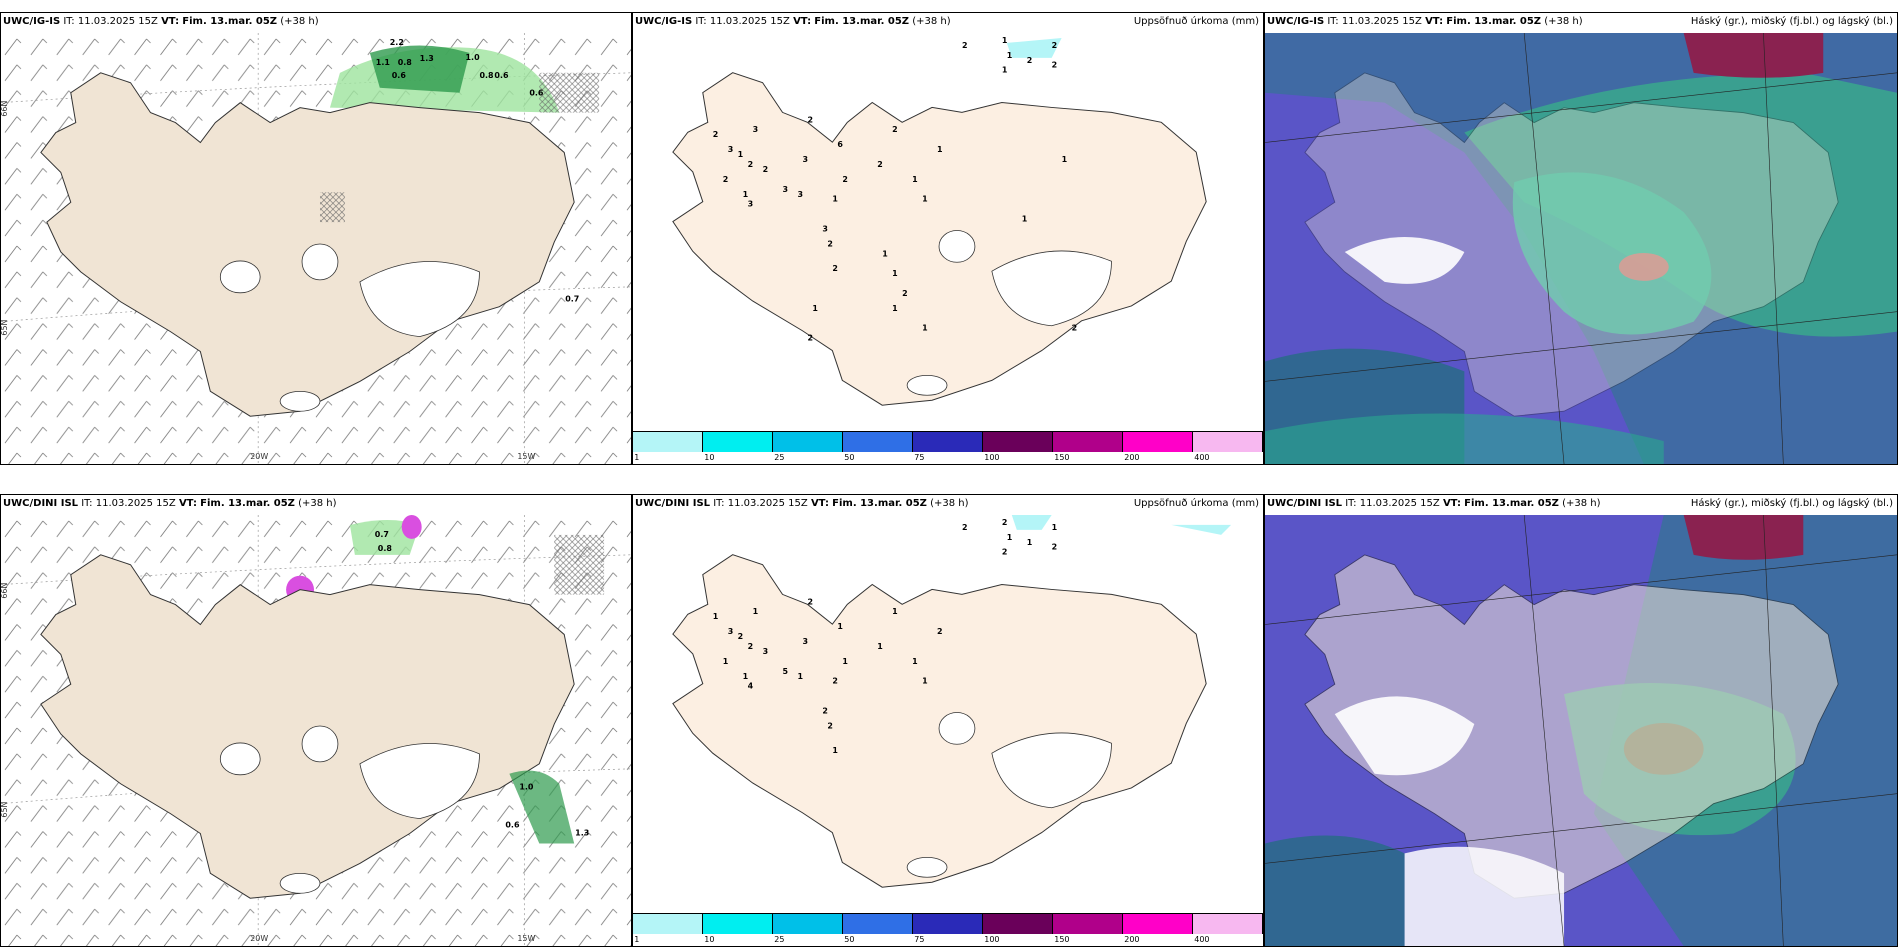  What do you see at coordinates (5, 591) in the screenshot?
I see `svg-text: 66N` at bounding box center [5, 591].